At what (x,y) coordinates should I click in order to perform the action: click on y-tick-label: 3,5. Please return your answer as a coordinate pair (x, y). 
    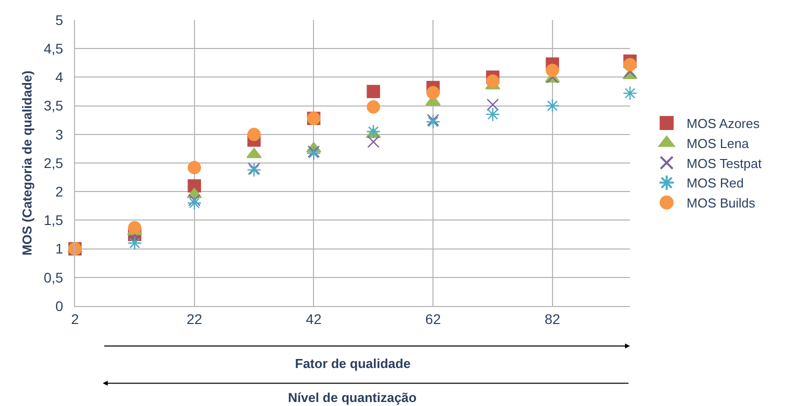
    Looking at the image, I should click on (54, 106).